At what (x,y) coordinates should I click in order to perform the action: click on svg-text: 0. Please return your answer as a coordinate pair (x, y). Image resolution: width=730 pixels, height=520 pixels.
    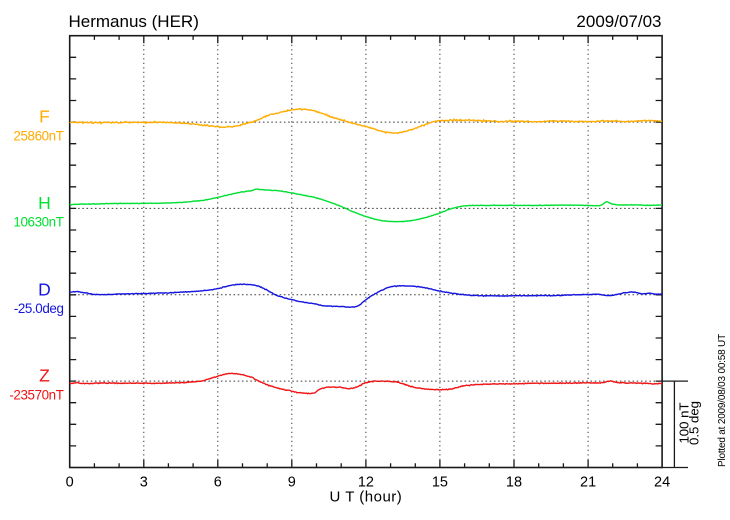
    Looking at the image, I should click on (70, 482).